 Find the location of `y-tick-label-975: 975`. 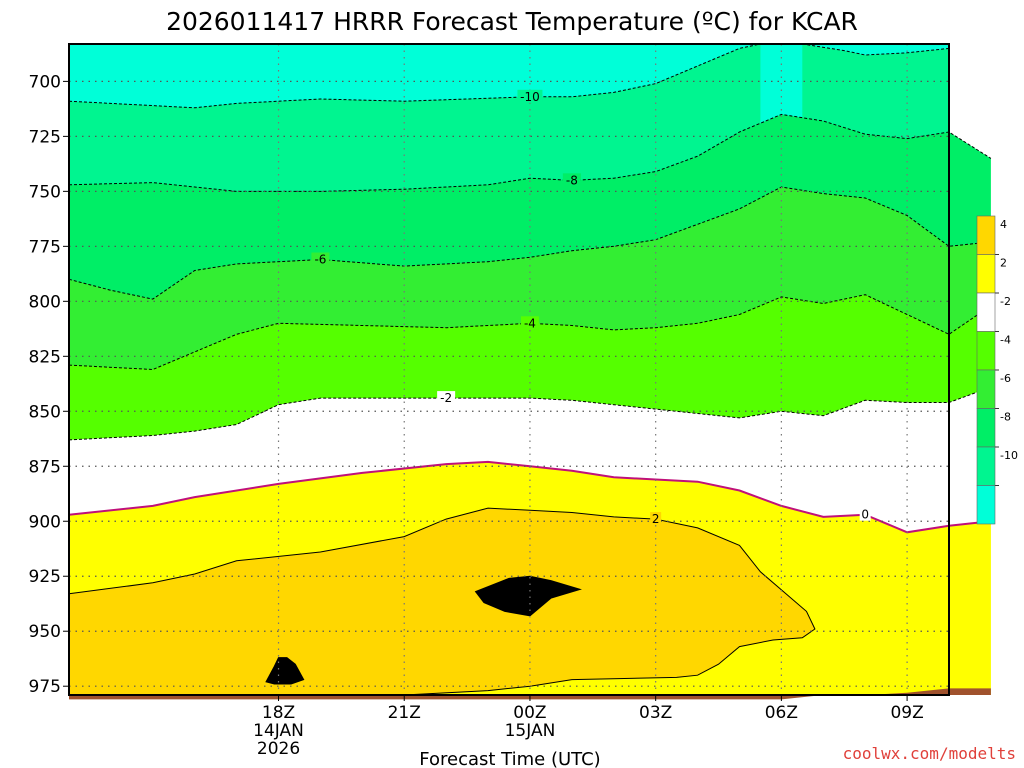

y-tick-label-975: 975 is located at coordinates (45, 687).